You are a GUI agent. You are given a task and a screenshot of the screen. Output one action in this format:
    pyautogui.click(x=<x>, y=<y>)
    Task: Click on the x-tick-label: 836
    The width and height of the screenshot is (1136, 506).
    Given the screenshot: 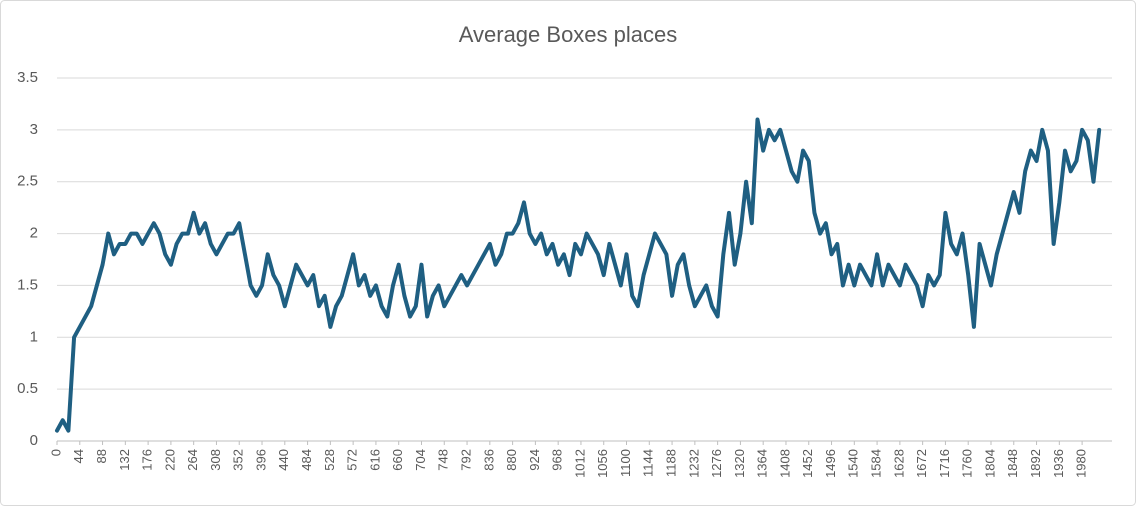 What is the action you would take?
    pyautogui.click(x=488, y=460)
    